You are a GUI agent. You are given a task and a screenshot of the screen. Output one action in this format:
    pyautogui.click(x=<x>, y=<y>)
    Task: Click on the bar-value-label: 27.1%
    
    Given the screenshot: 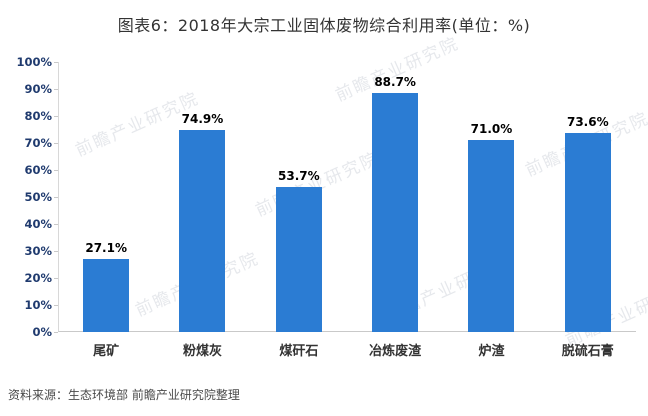 What is the action you would take?
    pyautogui.click(x=106, y=247)
    